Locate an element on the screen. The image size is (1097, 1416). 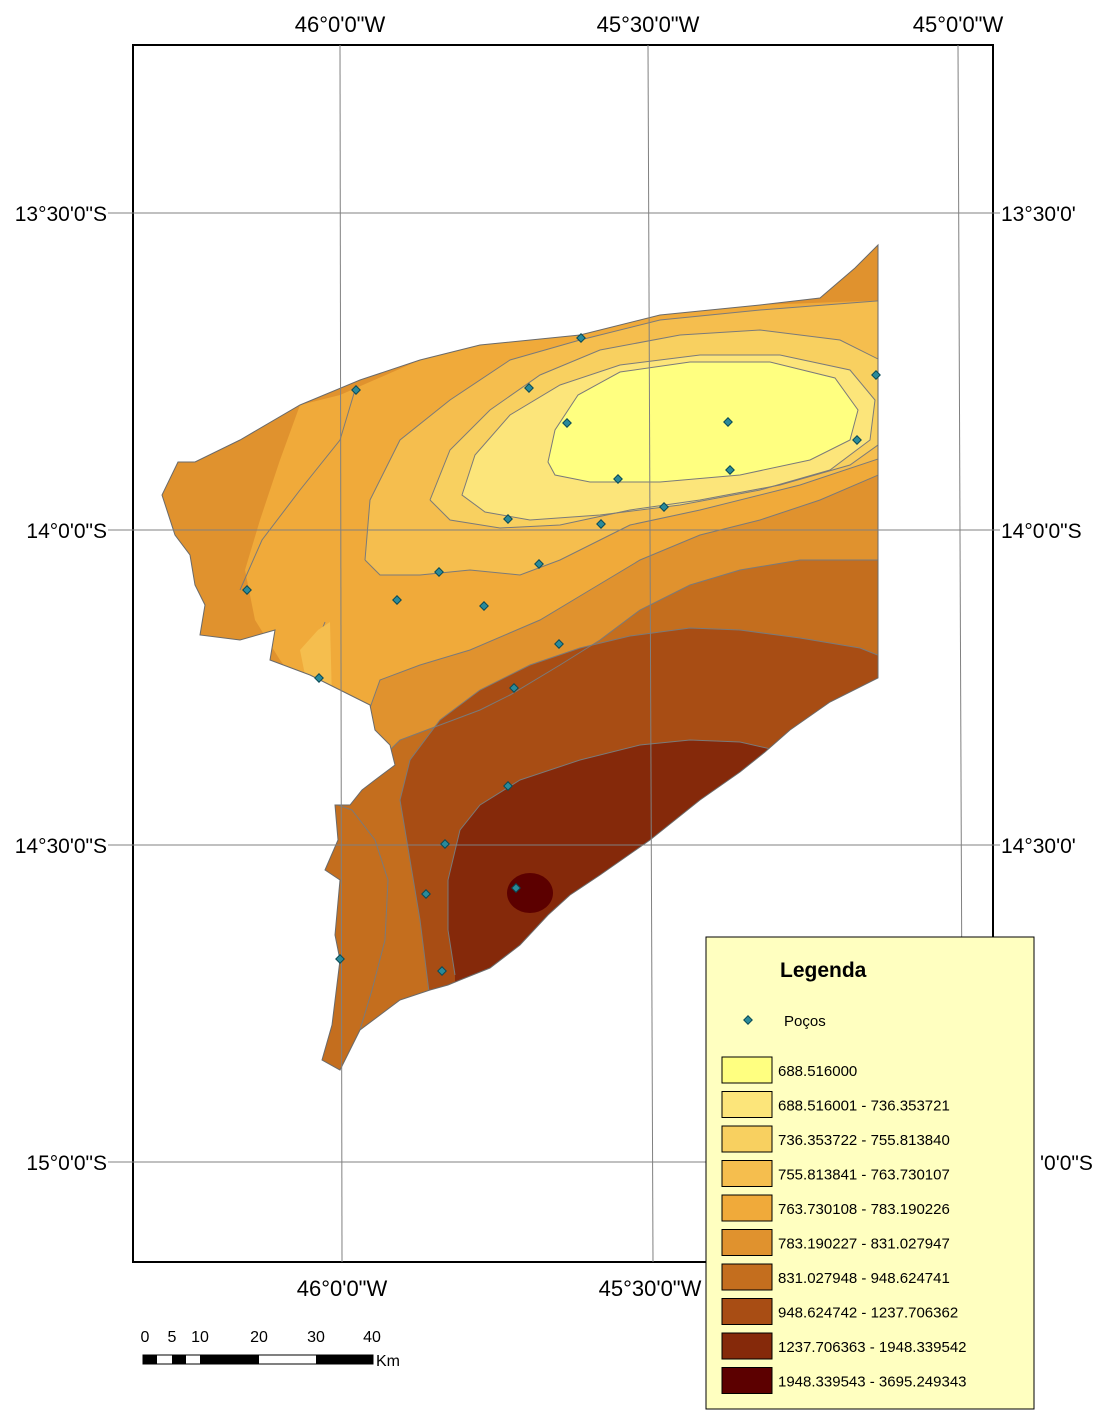
left-coord-2: 14°0'0"S is located at coordinates (66, 531).